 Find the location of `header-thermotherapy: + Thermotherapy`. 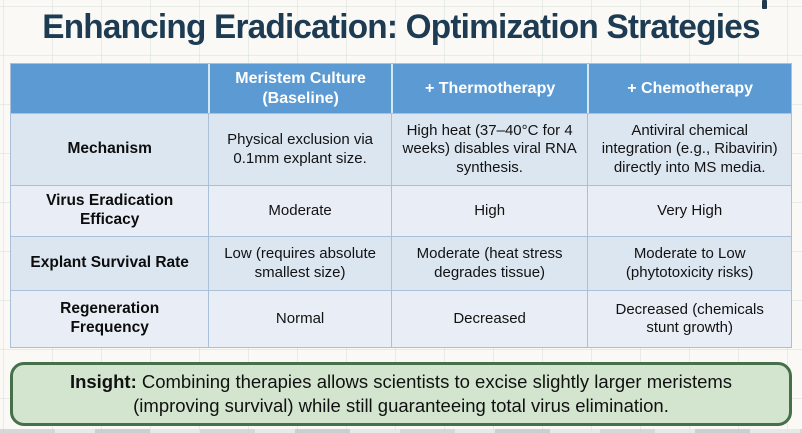

header-thermotherapy: + Thermotherapy is located at coordinates (489, 88).